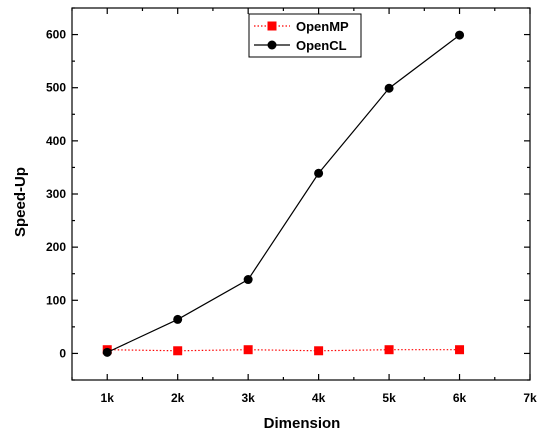  Describe the element at coordinates (272, 26) in the screenshot. I see `legend-marker-openmp` at that location.